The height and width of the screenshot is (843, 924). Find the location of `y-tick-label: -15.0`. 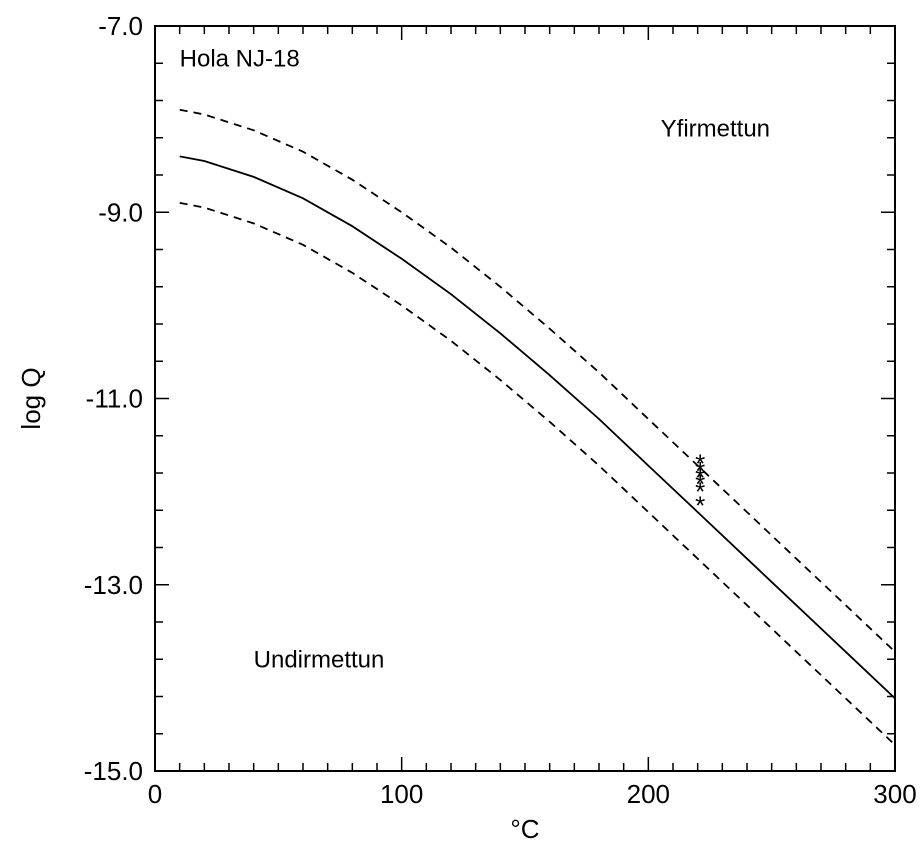

y-tick-label: -15.0 is located at coordinates (113, 771).